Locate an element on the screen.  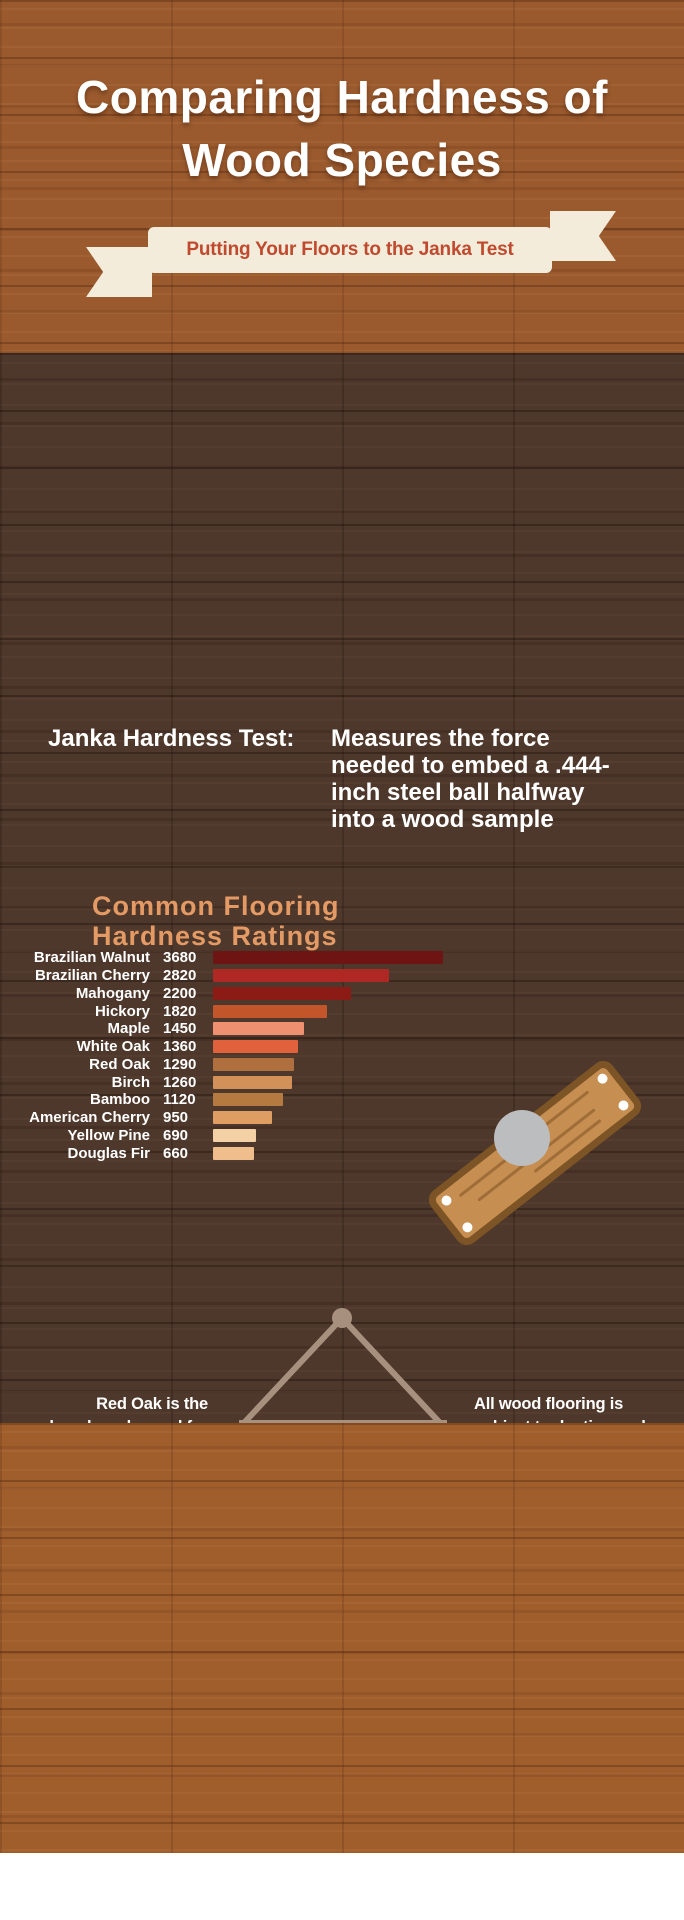
chart-value-label: 2200 is located at coordinates (180, 993).